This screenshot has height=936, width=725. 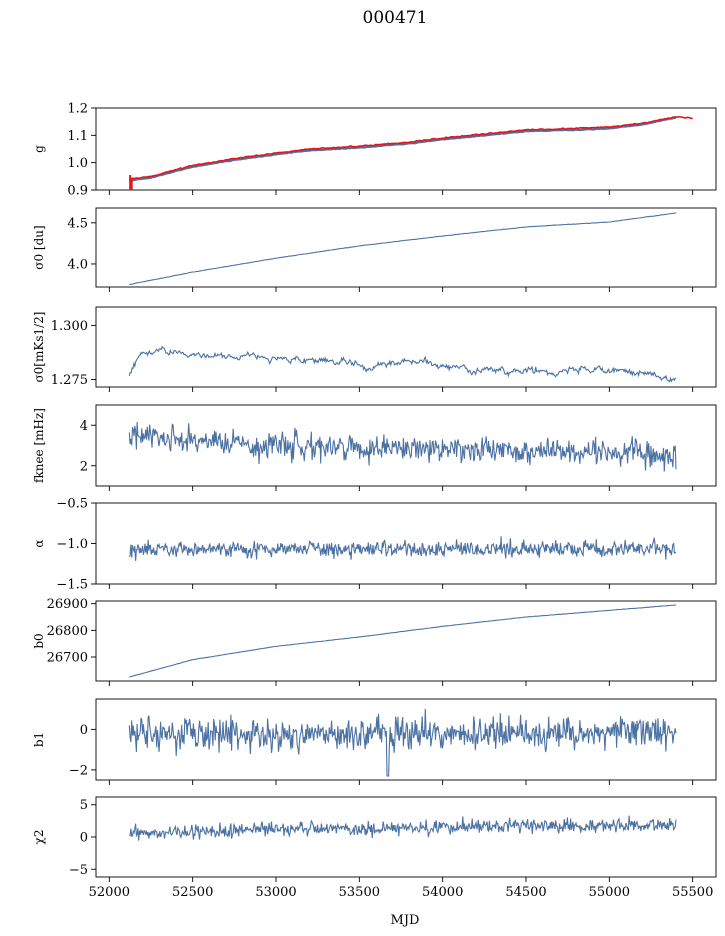 I want to click on y-axis-label: α, so click(x=39, y=543).